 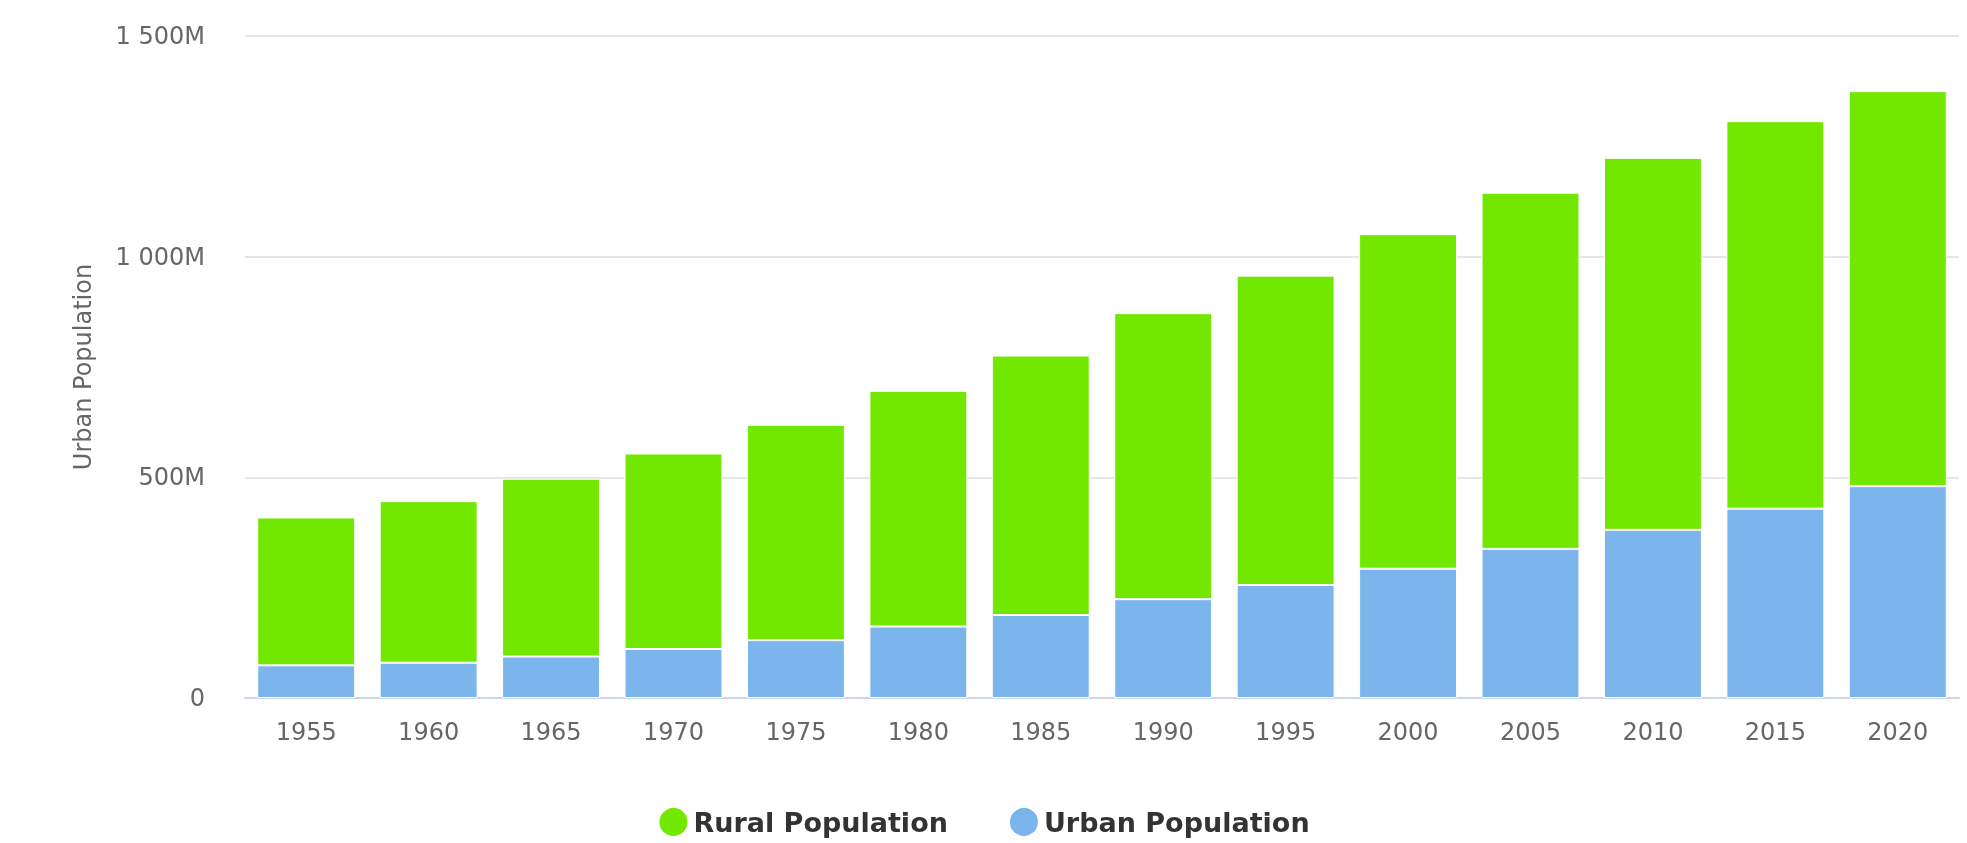 I want to click on y-axis-title: Urban Population, so click(x=83, y=367).